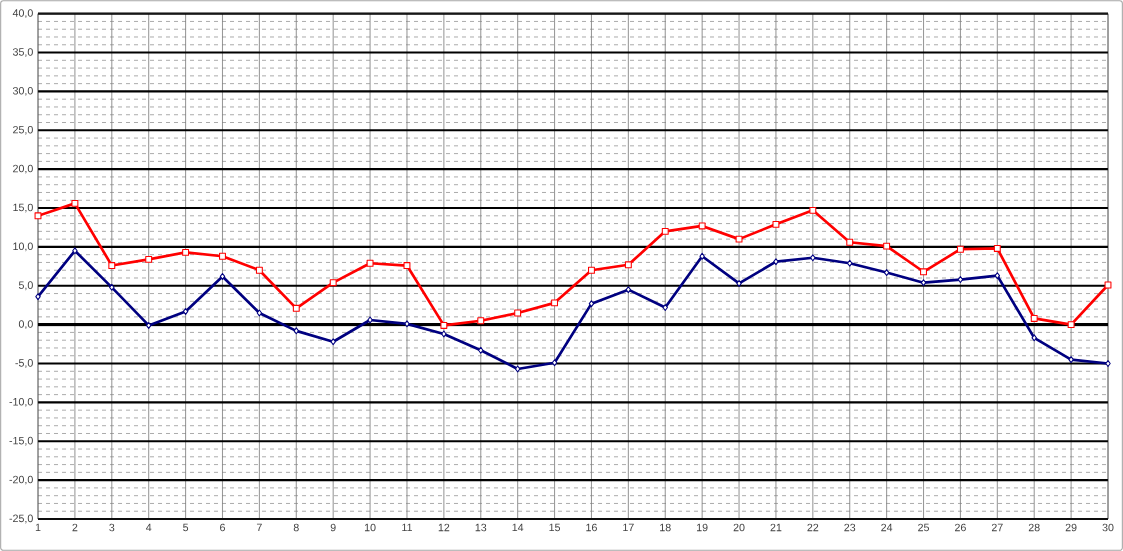 This screenshot has width=1123, height=551. What do you see at coordinates (25, 325) in the screenshot?
I see `y-tick-label: 0,0` at bounding box center [25, 325].